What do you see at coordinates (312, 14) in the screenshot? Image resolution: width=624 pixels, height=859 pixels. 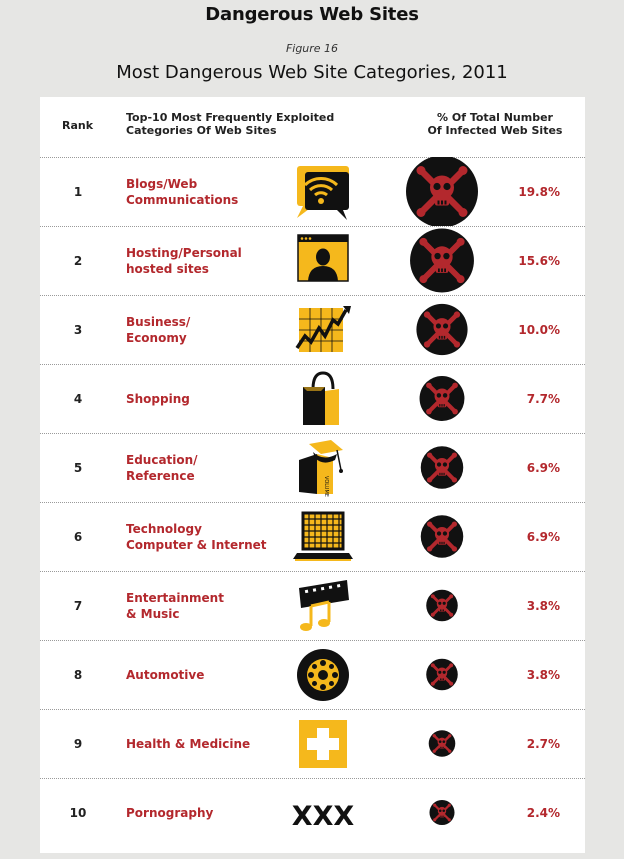 I see `page-title: Dangerous Web Sites` at bounding box center [312, 14].